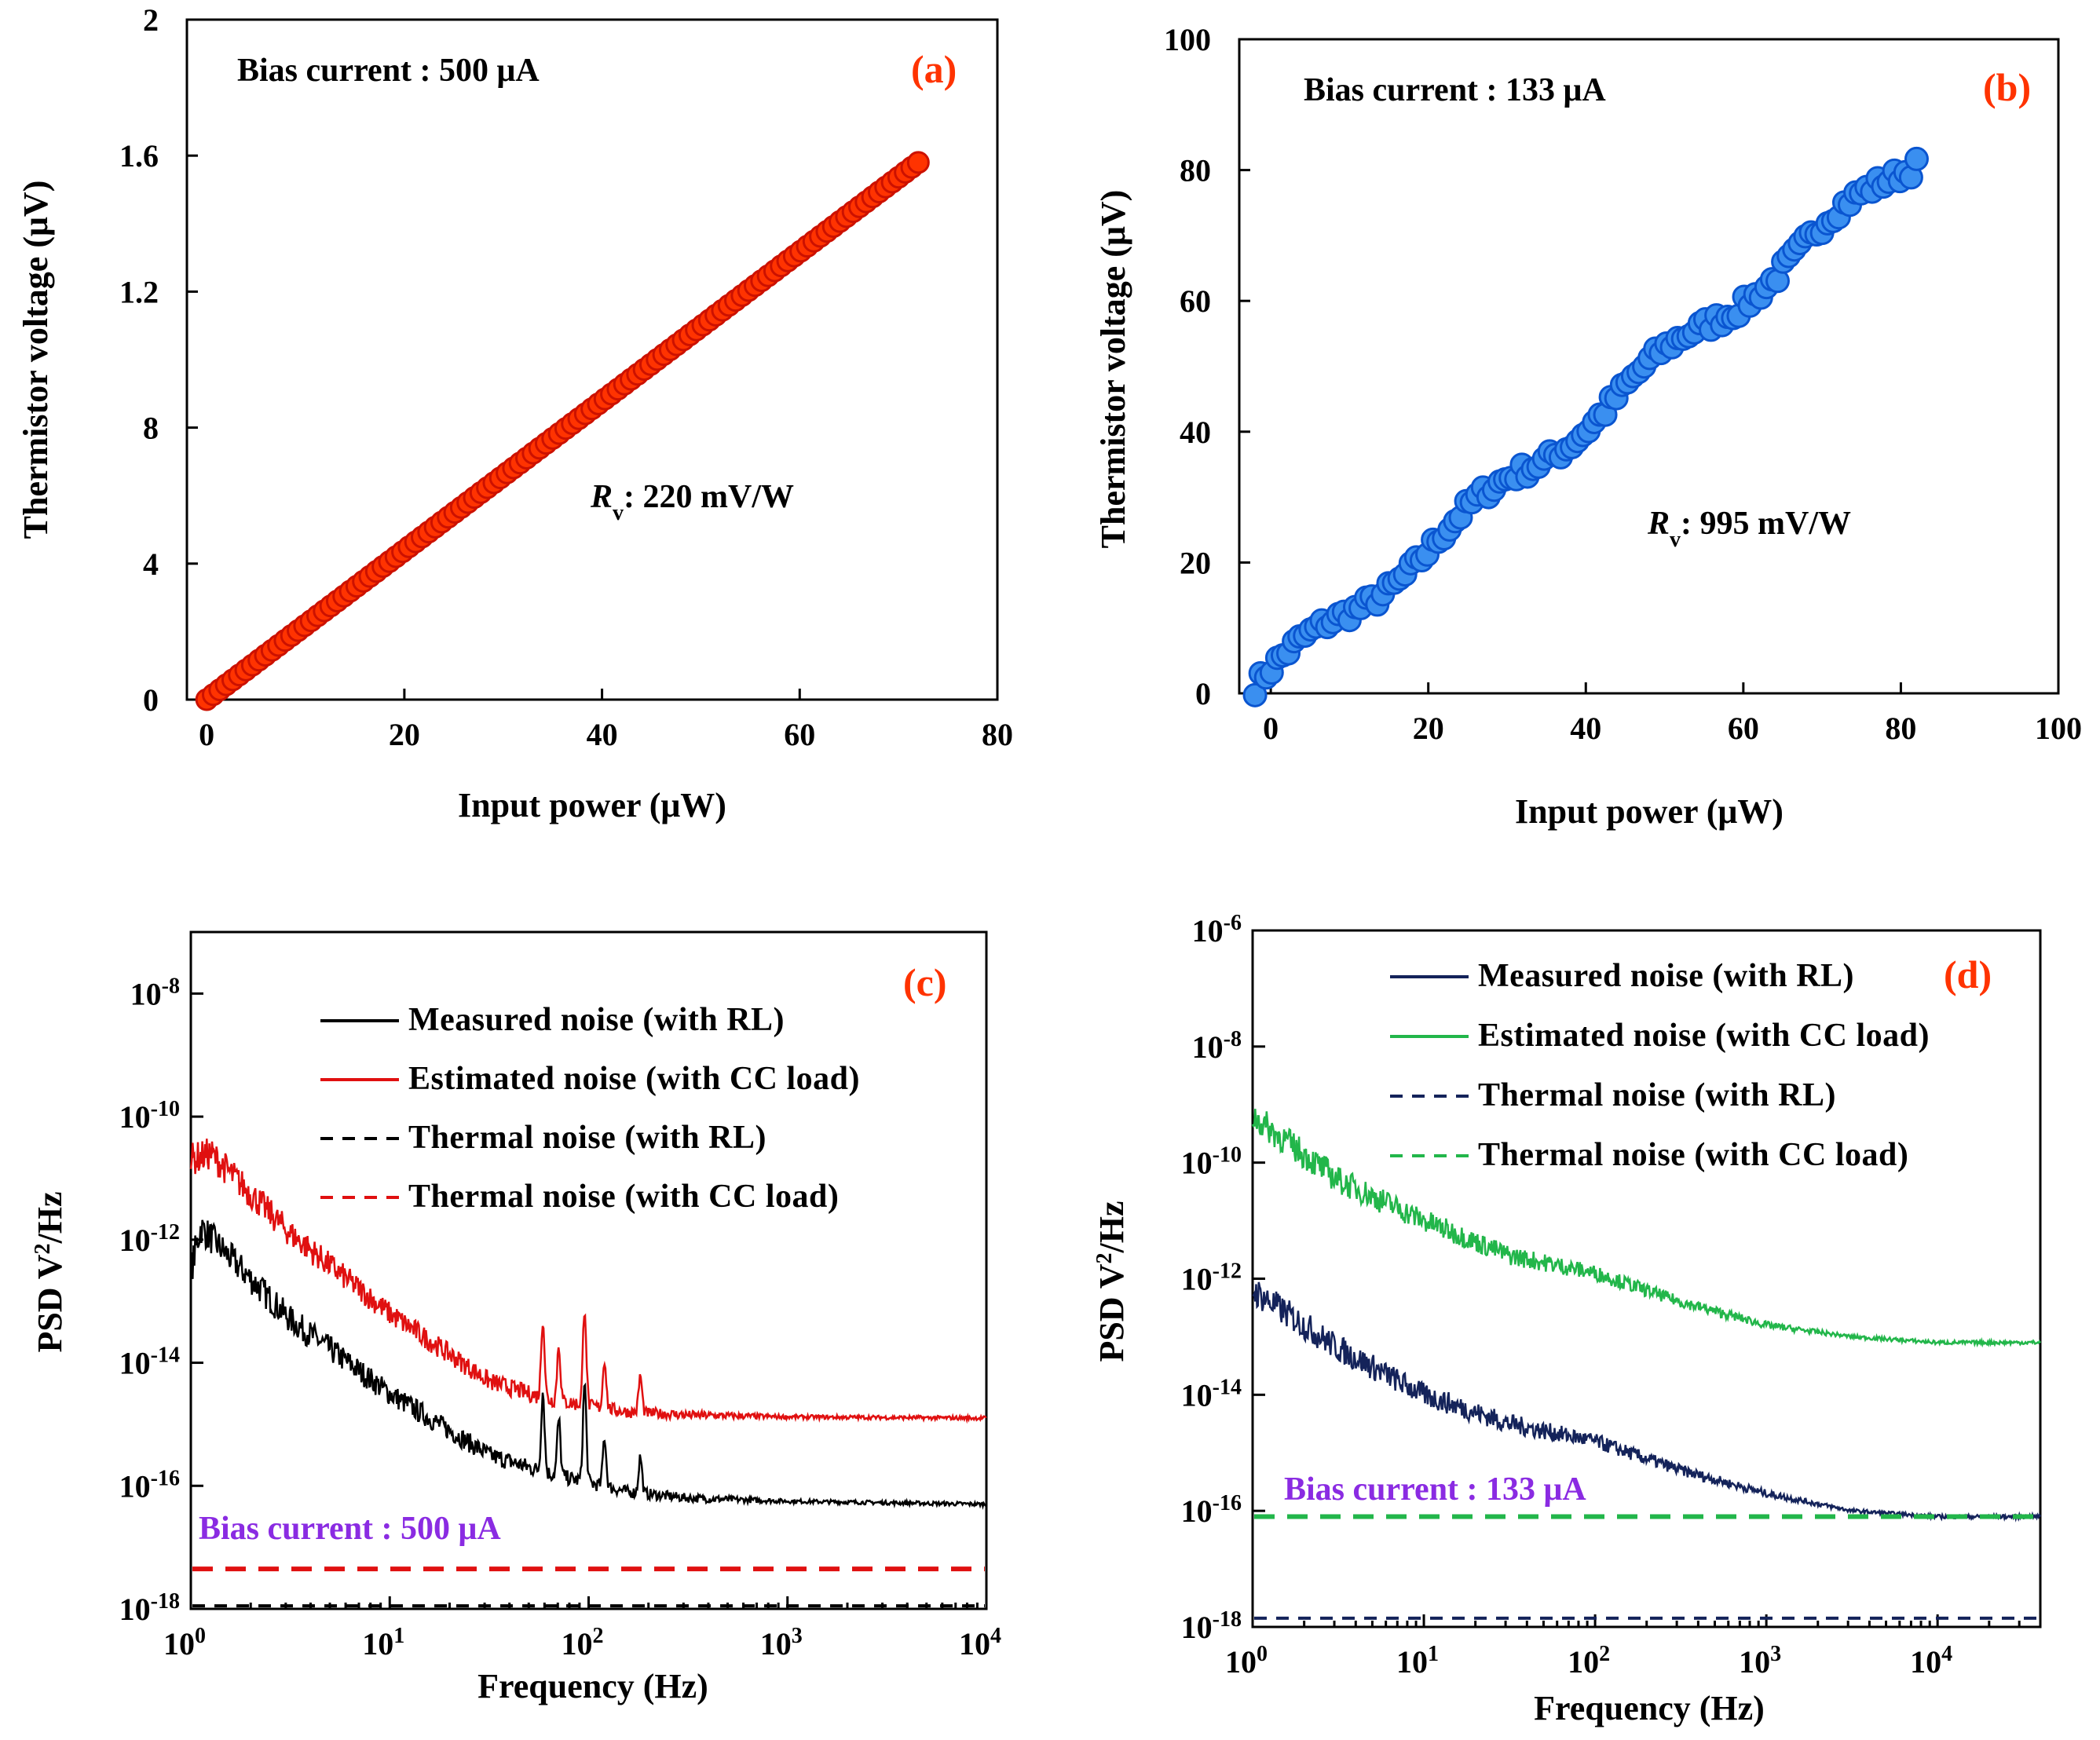 The height and width of the screenshot is (1740, 2100). I want to click on panel-b-data-points, so click(1586, 426).